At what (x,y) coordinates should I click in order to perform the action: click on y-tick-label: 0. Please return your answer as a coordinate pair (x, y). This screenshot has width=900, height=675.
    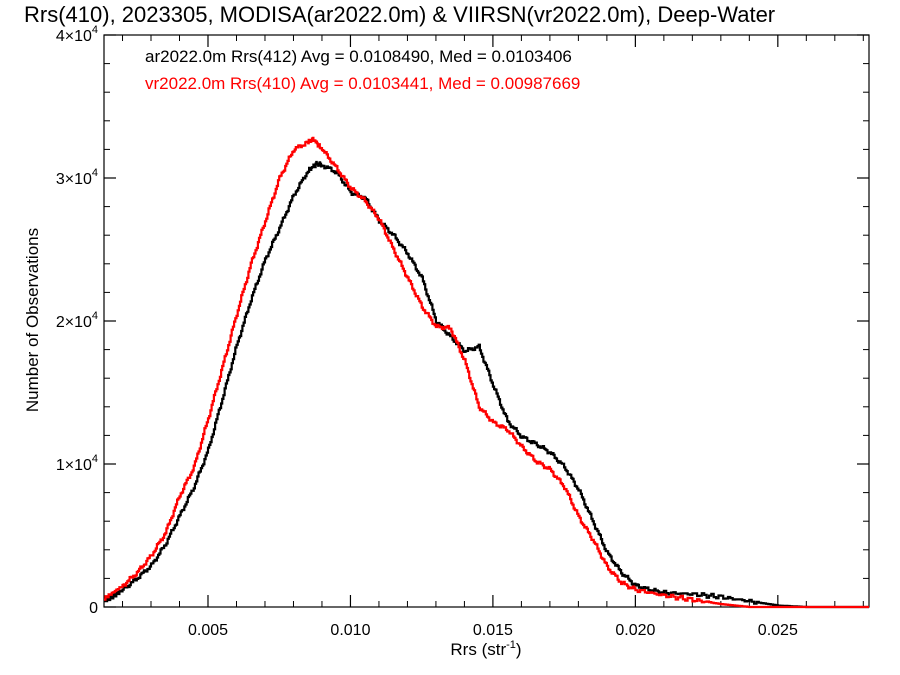
    Looking at the image, I should click on (93, 608).